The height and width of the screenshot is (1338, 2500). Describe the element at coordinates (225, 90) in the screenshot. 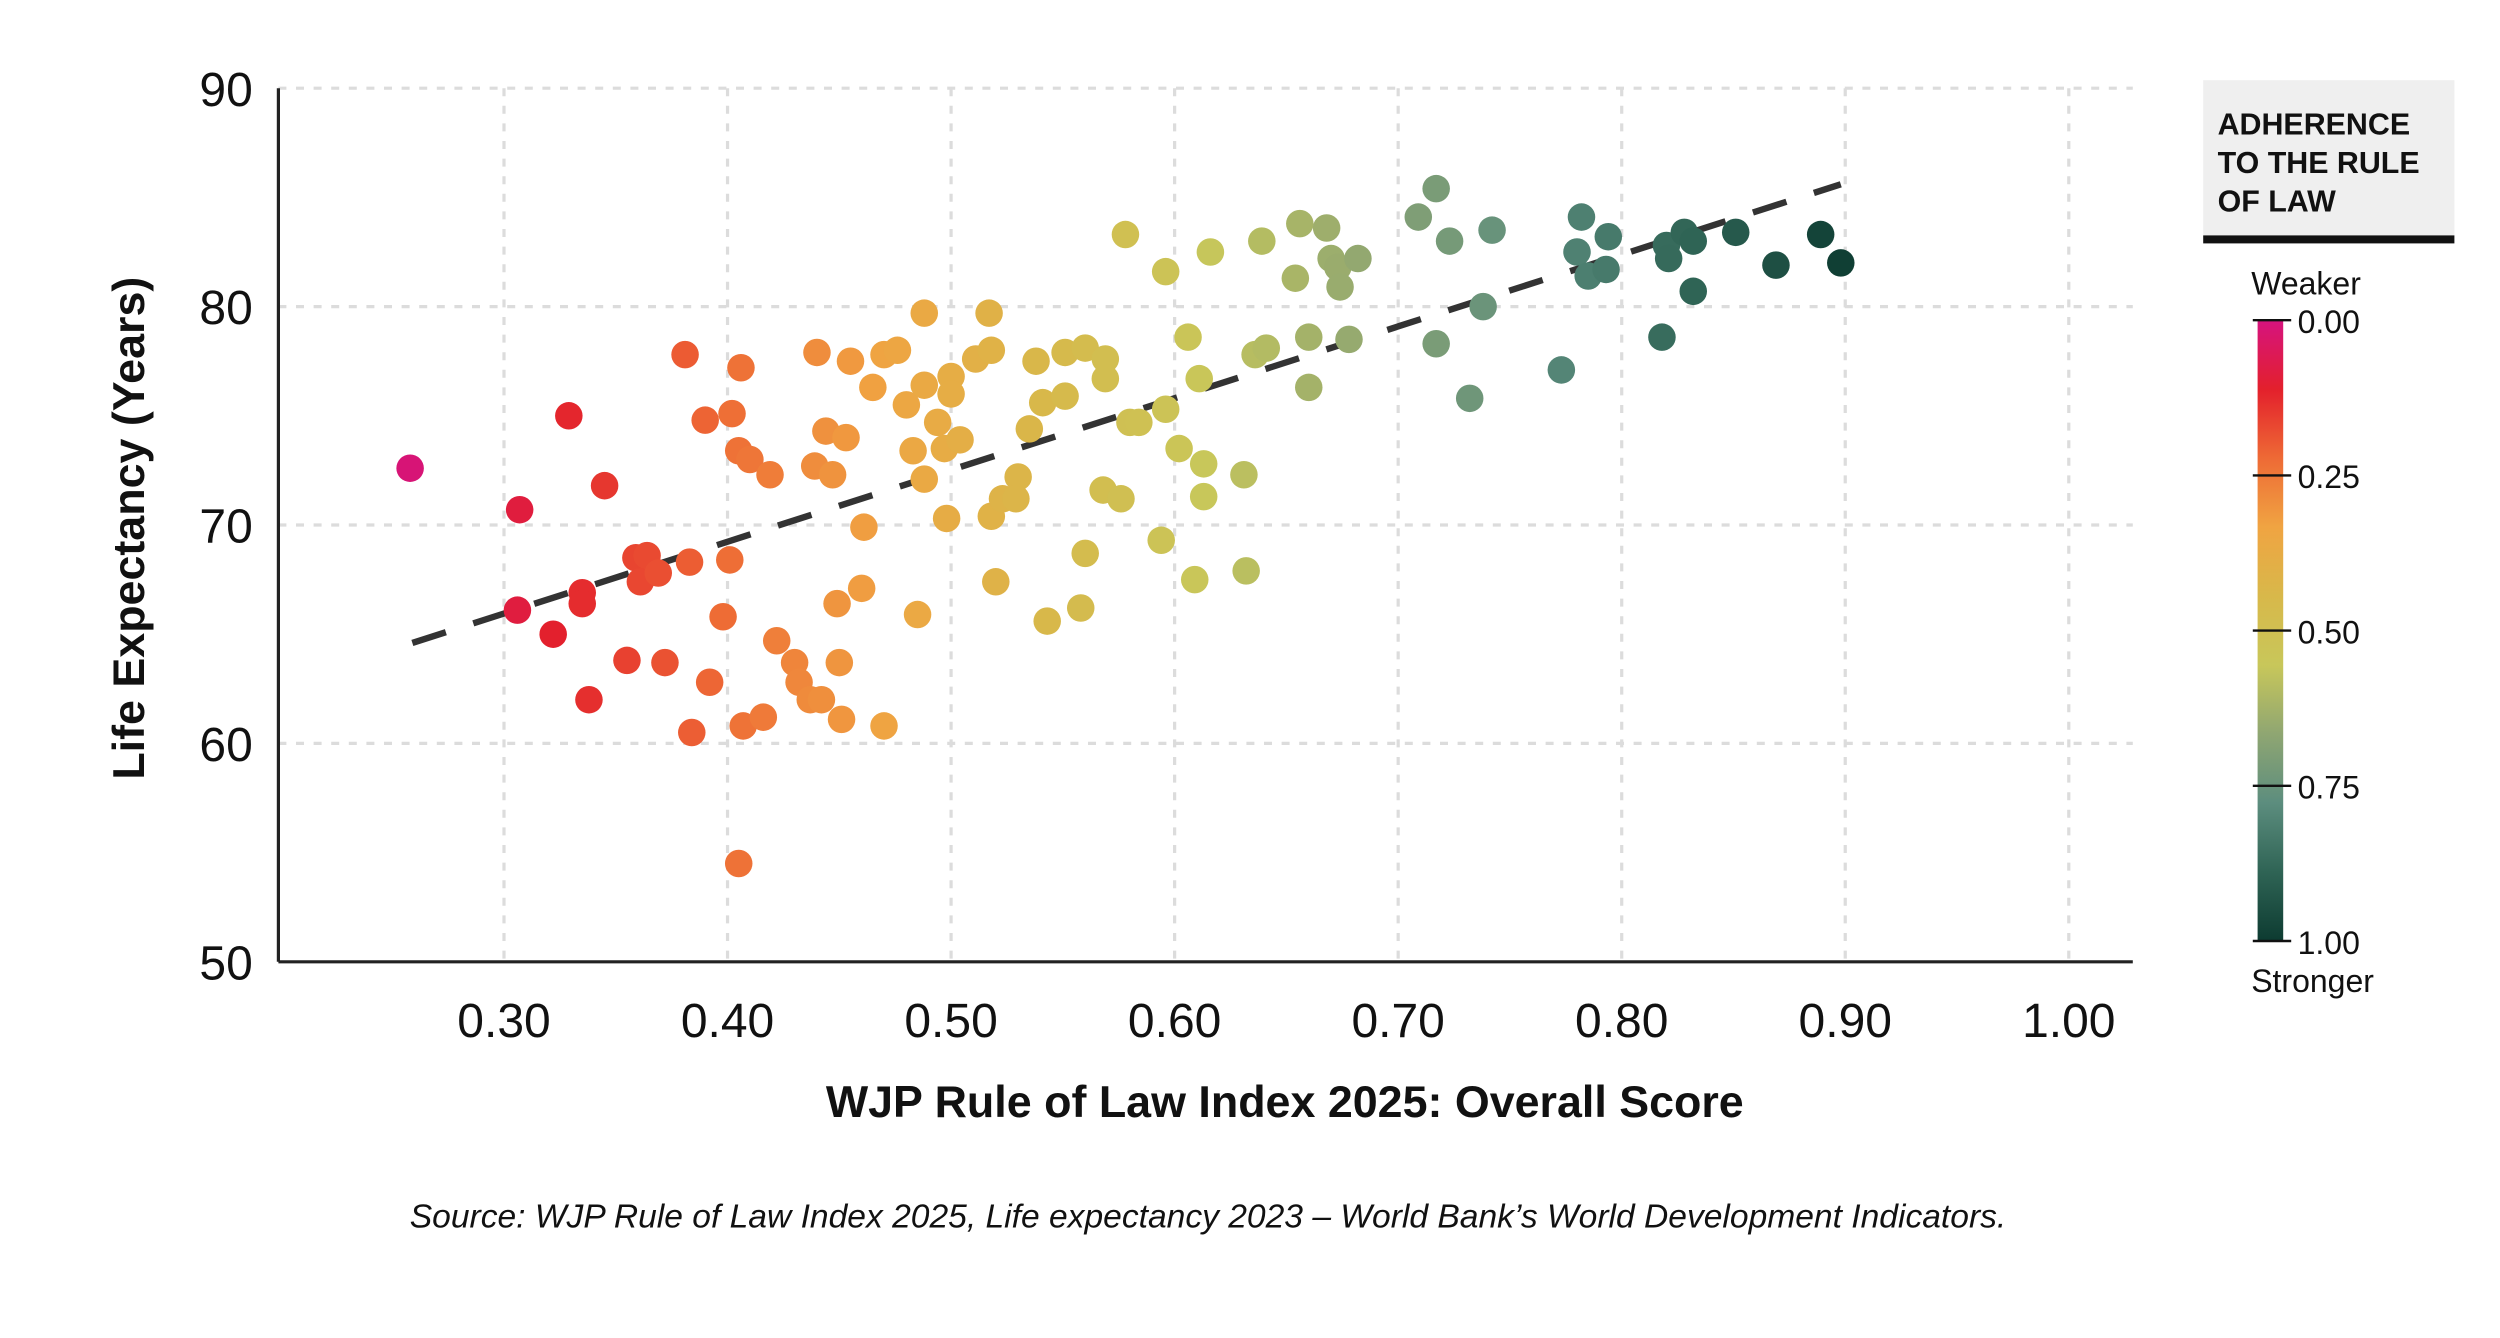

I see `y-tick-label: 90` at that location.